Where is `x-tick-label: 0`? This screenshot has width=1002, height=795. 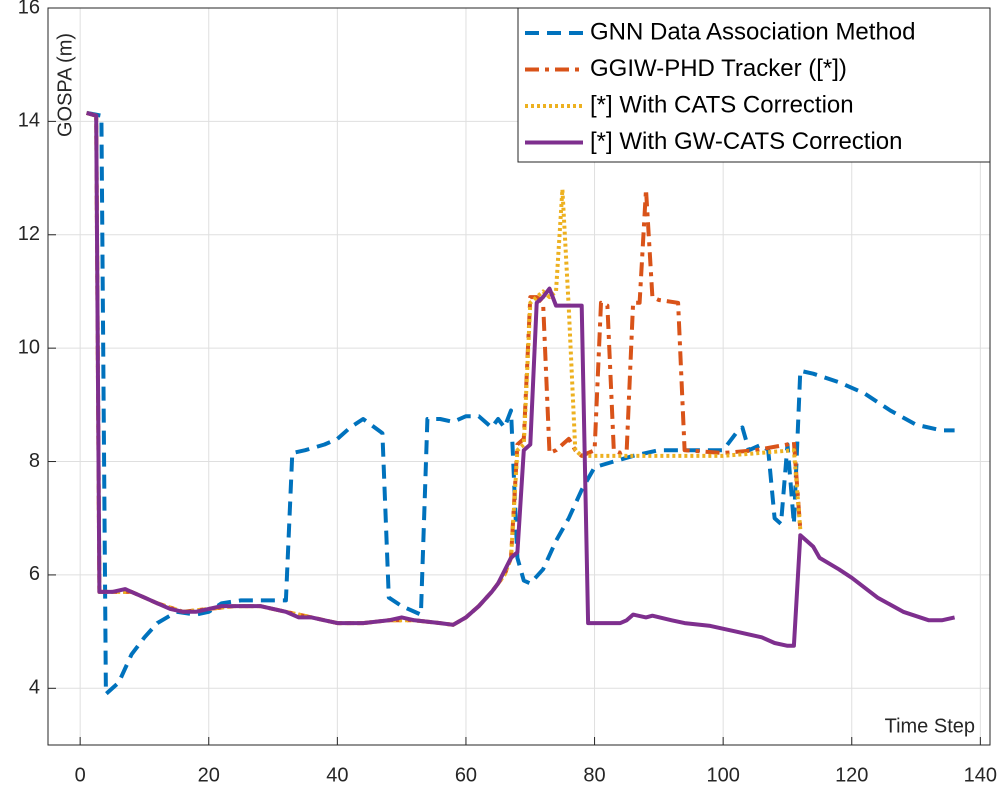
x-tick-label: 0 is located at coordinates (80, 775).